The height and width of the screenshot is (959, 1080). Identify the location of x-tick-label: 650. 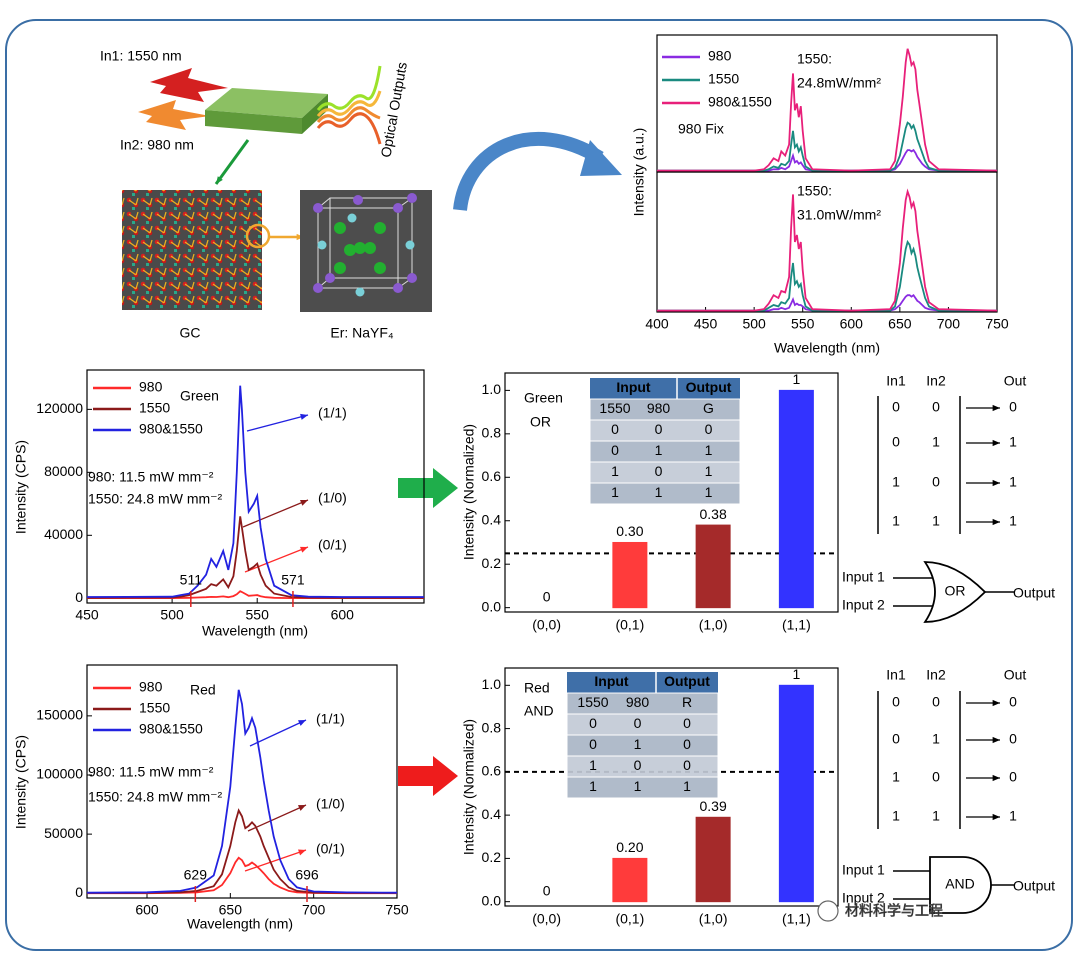
(231, 910).